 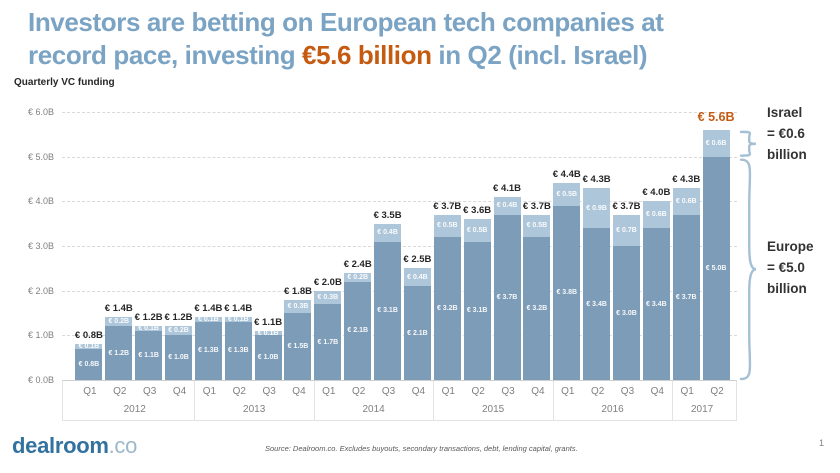 What do you see at coordinates (40, 246) in the screenshot?
I see `y-tick-label: € 3.0B` at bounding box center [40, 246].